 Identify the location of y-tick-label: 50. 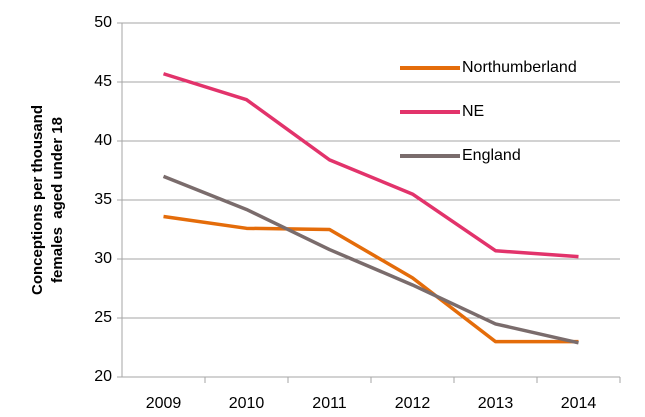
(103, 22).